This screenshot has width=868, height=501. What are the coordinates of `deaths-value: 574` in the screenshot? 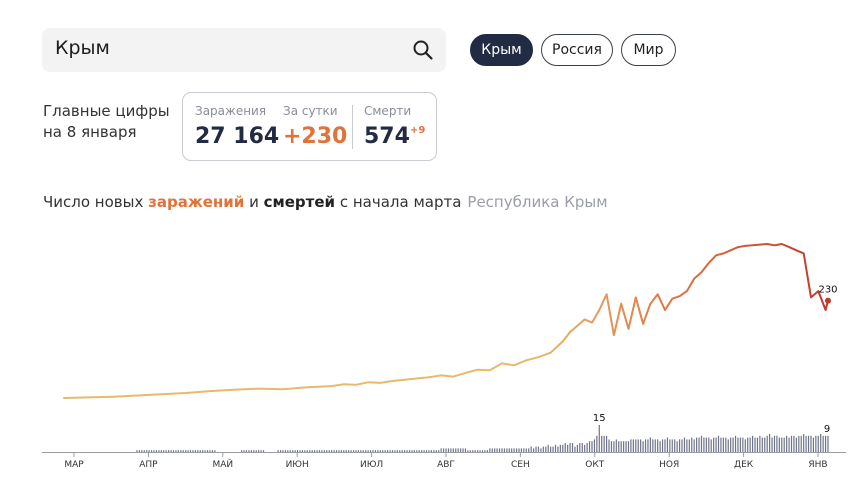 It's located at (387, 136).